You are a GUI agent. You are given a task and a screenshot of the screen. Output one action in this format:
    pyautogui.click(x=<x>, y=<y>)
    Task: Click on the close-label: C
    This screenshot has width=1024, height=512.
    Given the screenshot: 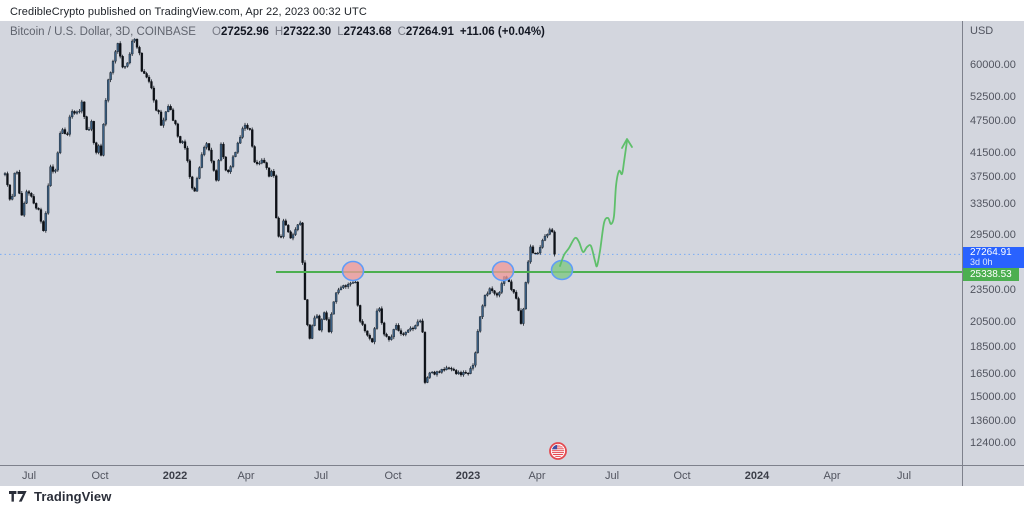 What is the action you would take?
    pyautogui.click(x=401, y=32)
    